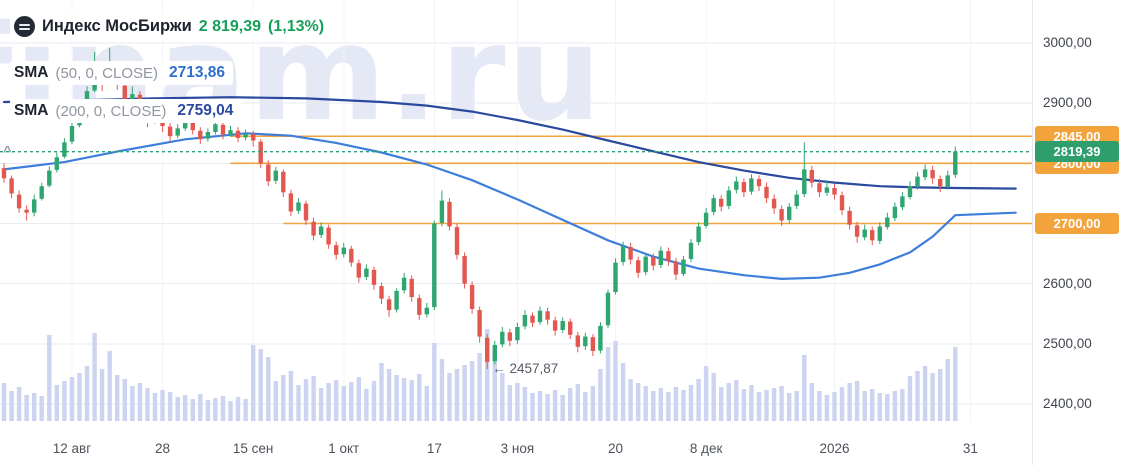  Describe the element at coordinates (1067, 403) in the screenshot. I see `y-axis-tick-label: 2400,00` at that location.